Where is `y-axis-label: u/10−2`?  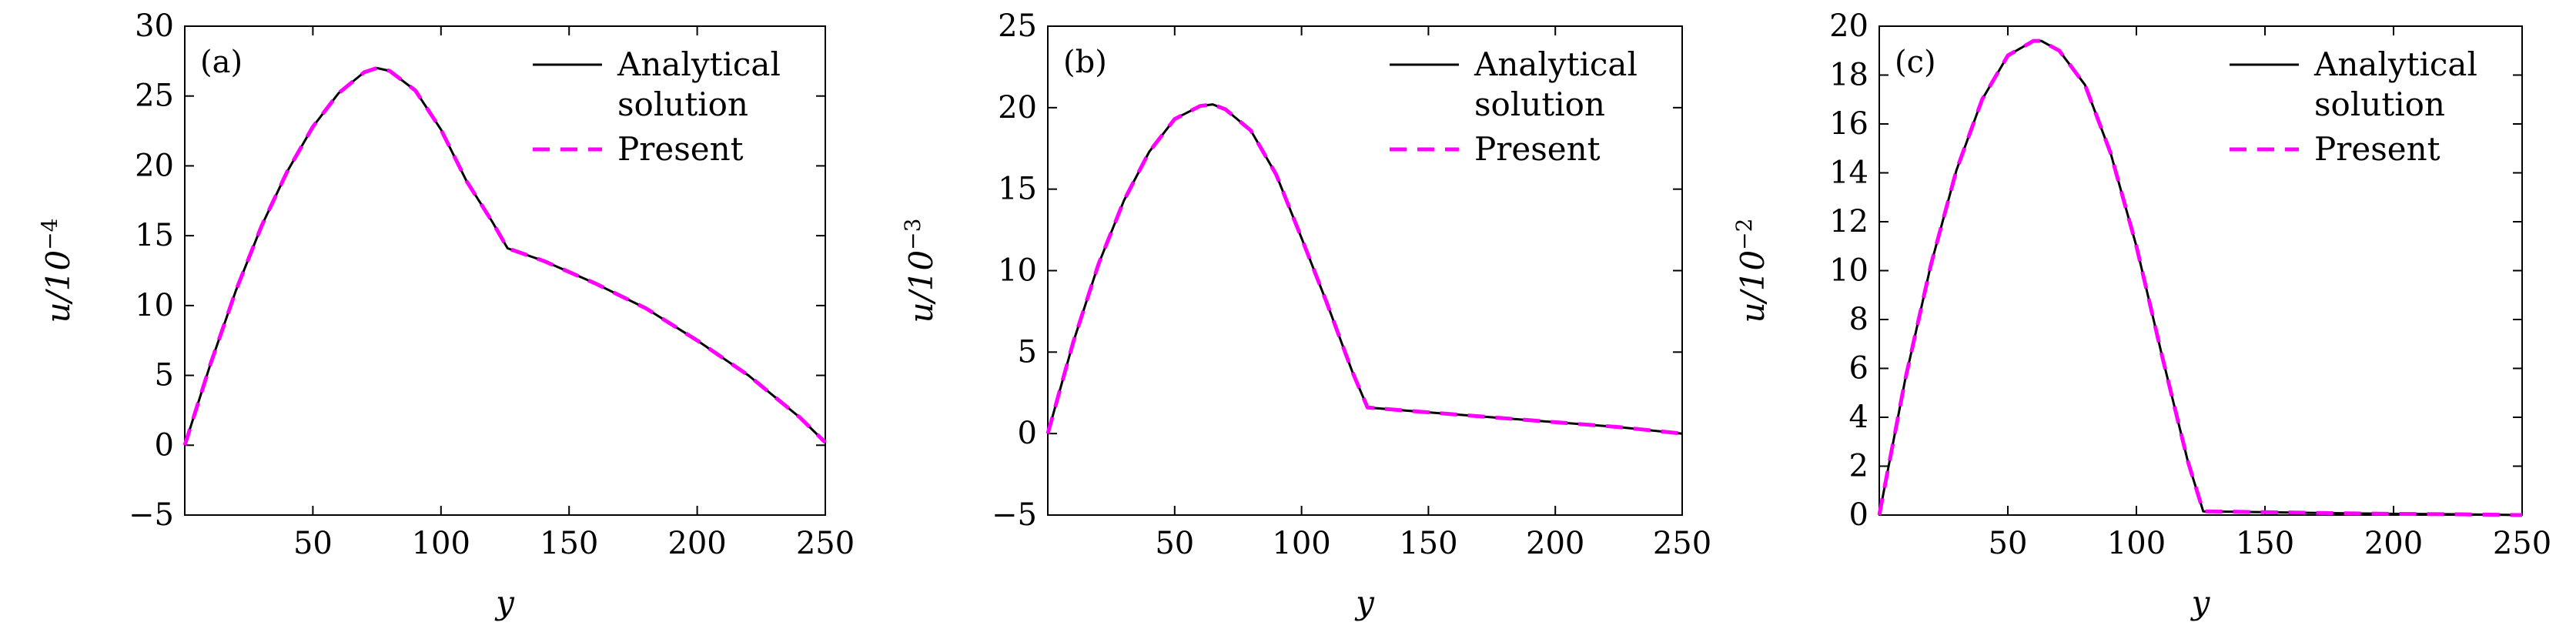 y-axis-label: u/10−2 is located at coordinates (1751, 271).